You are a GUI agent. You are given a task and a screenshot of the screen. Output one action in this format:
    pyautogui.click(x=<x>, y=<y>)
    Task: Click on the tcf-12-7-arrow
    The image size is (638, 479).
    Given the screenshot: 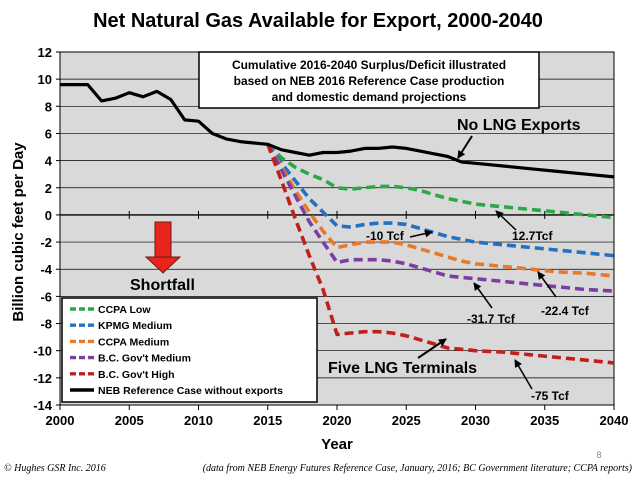 What is the action you would take?
    pyautogui.click(x=506, y=220)
    